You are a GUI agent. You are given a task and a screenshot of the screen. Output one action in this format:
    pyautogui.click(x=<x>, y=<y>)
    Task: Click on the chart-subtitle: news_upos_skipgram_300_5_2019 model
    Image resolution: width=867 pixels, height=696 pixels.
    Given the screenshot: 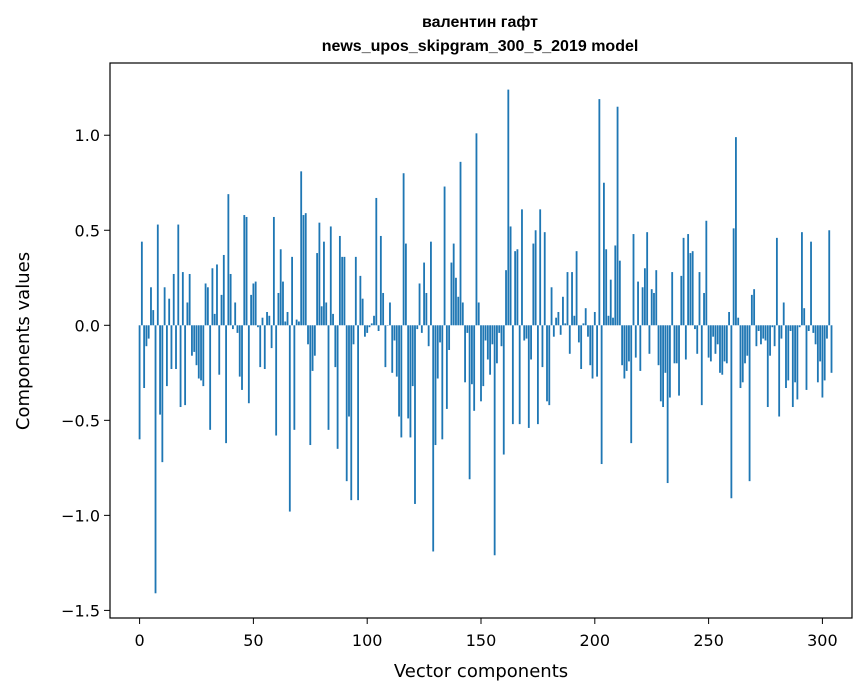 What is the action you would take?
    pyautogui.click(x=480, y=46)
    